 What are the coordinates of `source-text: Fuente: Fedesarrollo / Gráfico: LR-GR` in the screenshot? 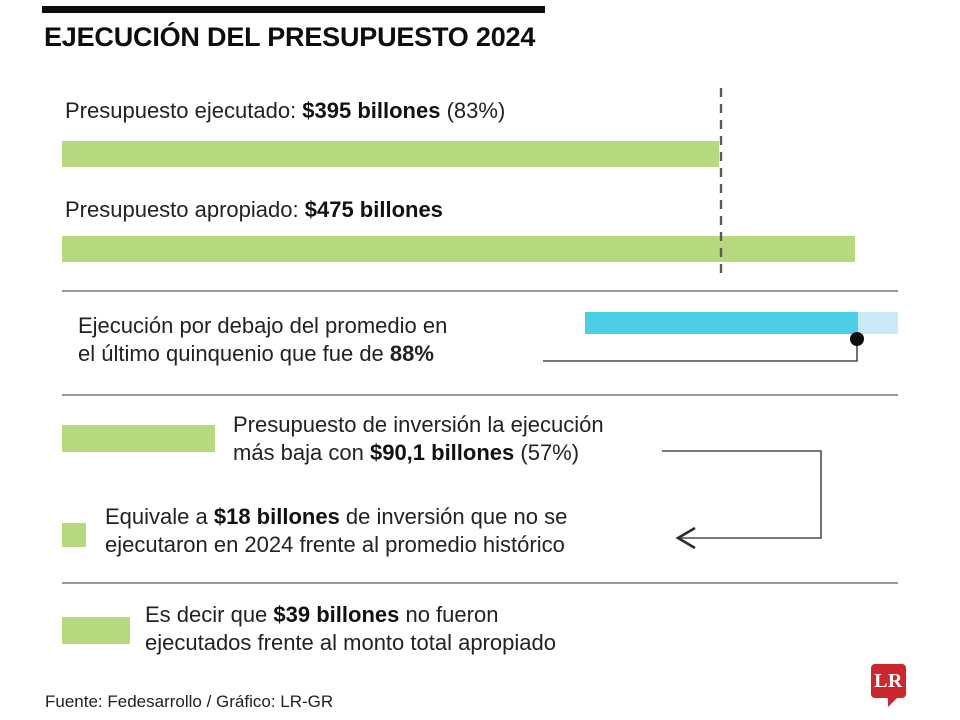 It's located at (189, 701).